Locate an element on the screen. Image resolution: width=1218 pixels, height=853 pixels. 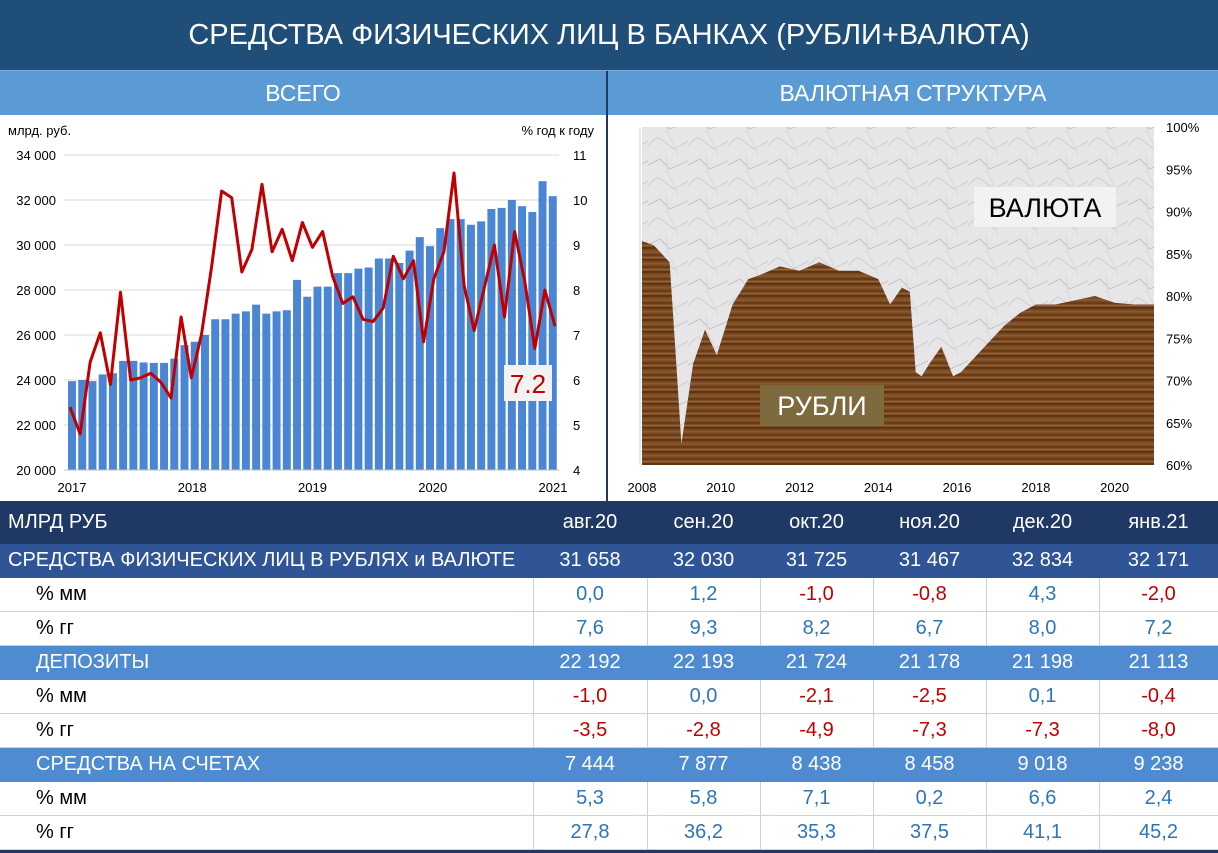
table-cell: 32 171 is located at coordinates (1158, 560).